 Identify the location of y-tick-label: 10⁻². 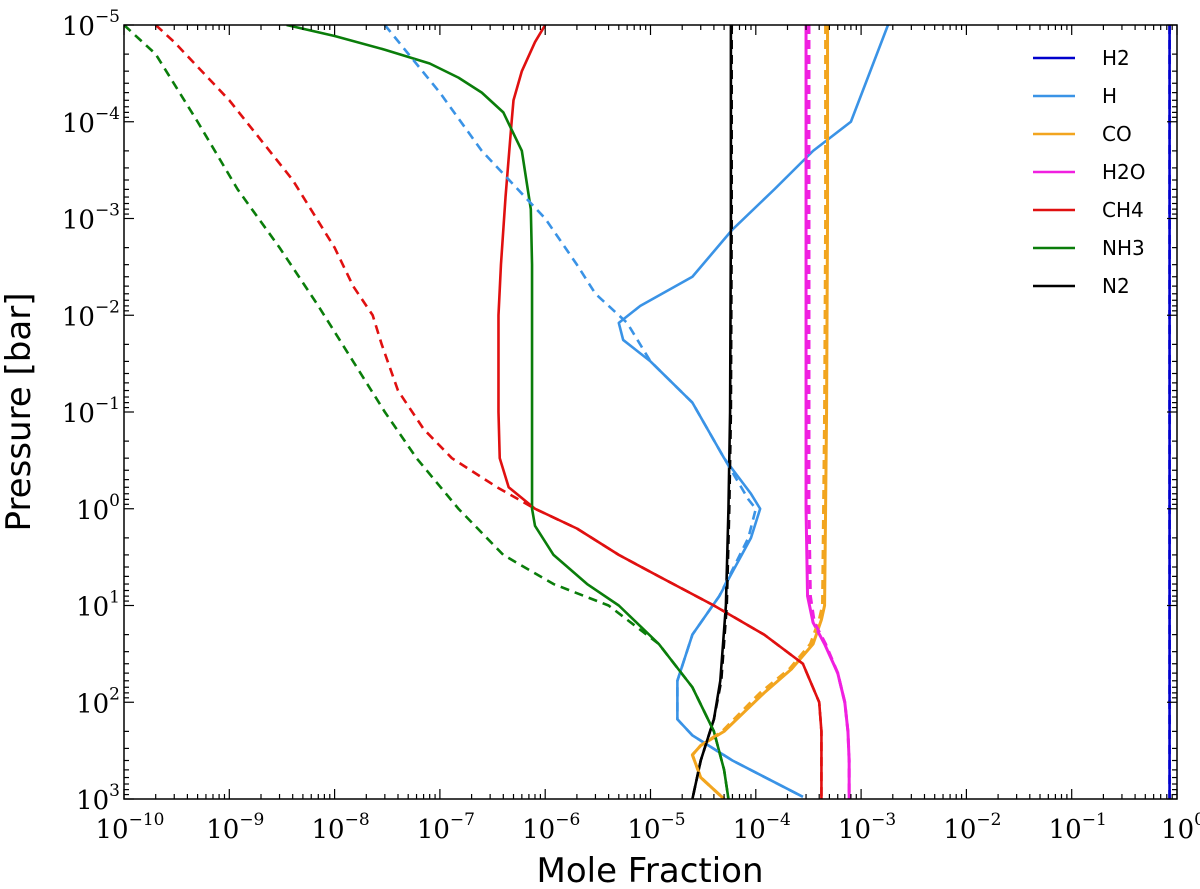
(91, 314).